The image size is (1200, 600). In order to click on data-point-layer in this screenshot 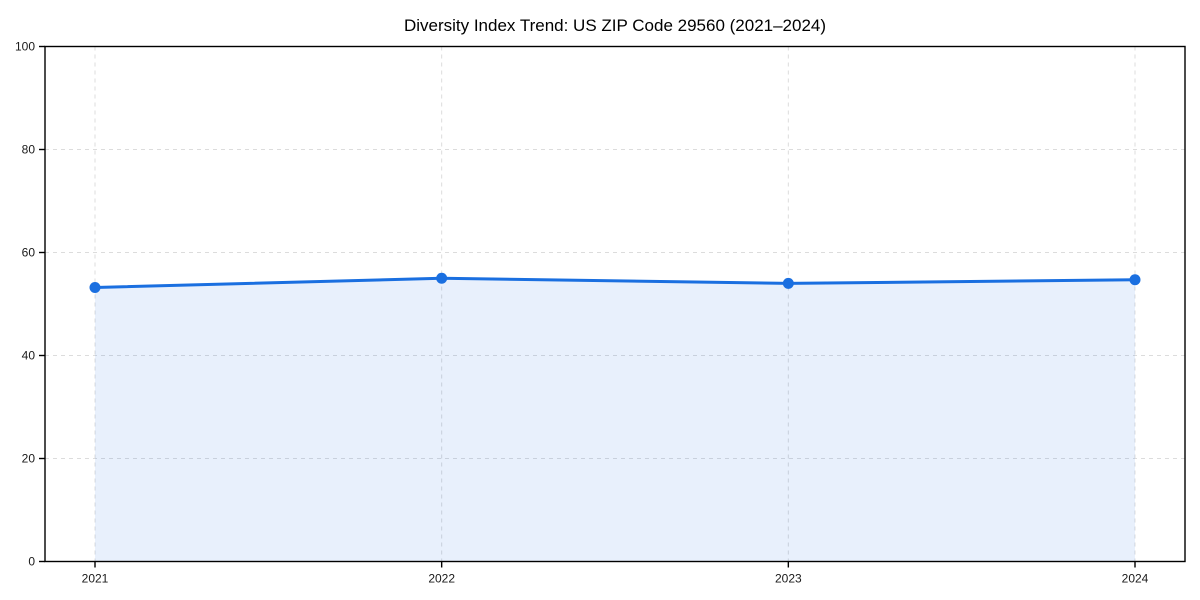, I will do `click(615, 283)`.